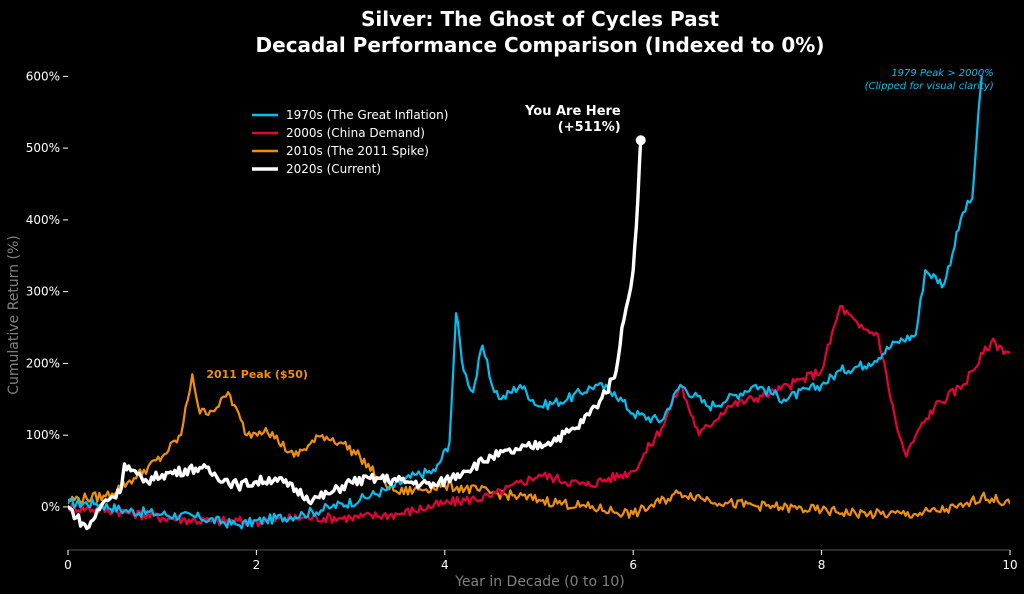 This screenshot has height=594, width=1024. What do you see at coordinates (539, 582) in the screenshot?
I see `x-axis-label: Year in Decade (0 to 10)` at bounding box center [539, 582].